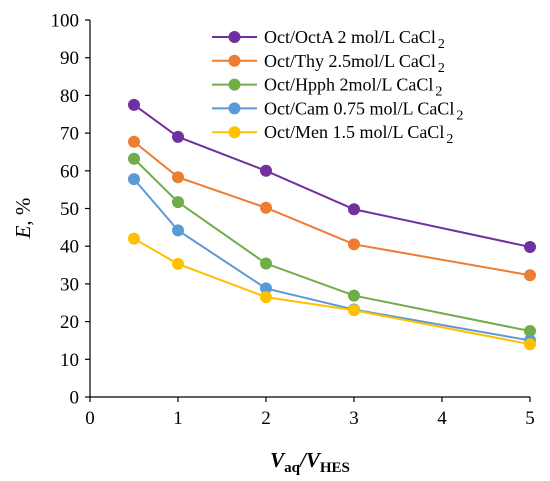  I want to click on y-tick-label: 100, so click(65, 21).